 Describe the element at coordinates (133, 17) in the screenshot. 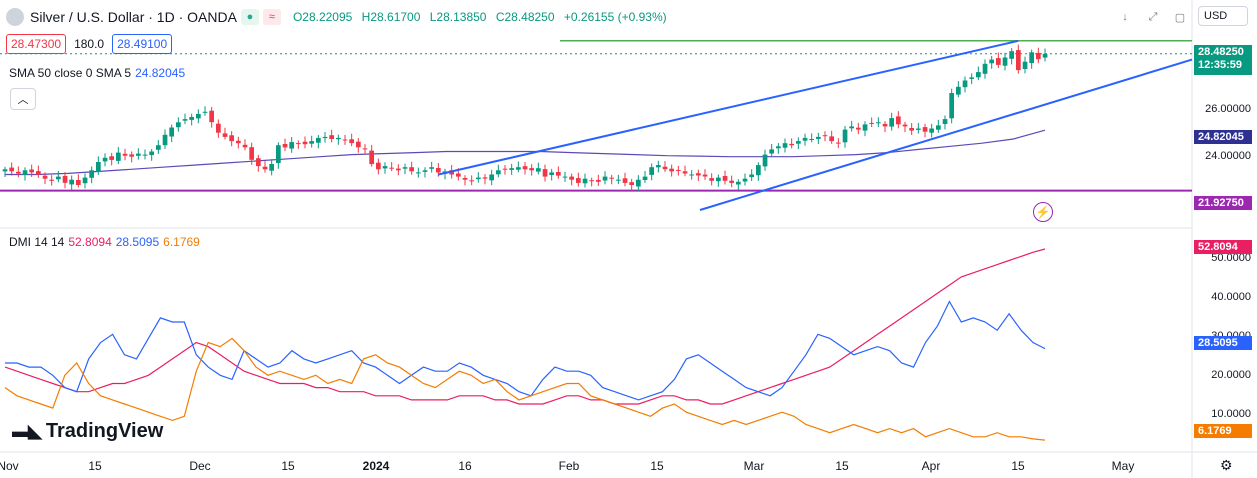

I see `symbol-title: Silver / U.S. Dollar · 1D · OANDA` at that location.